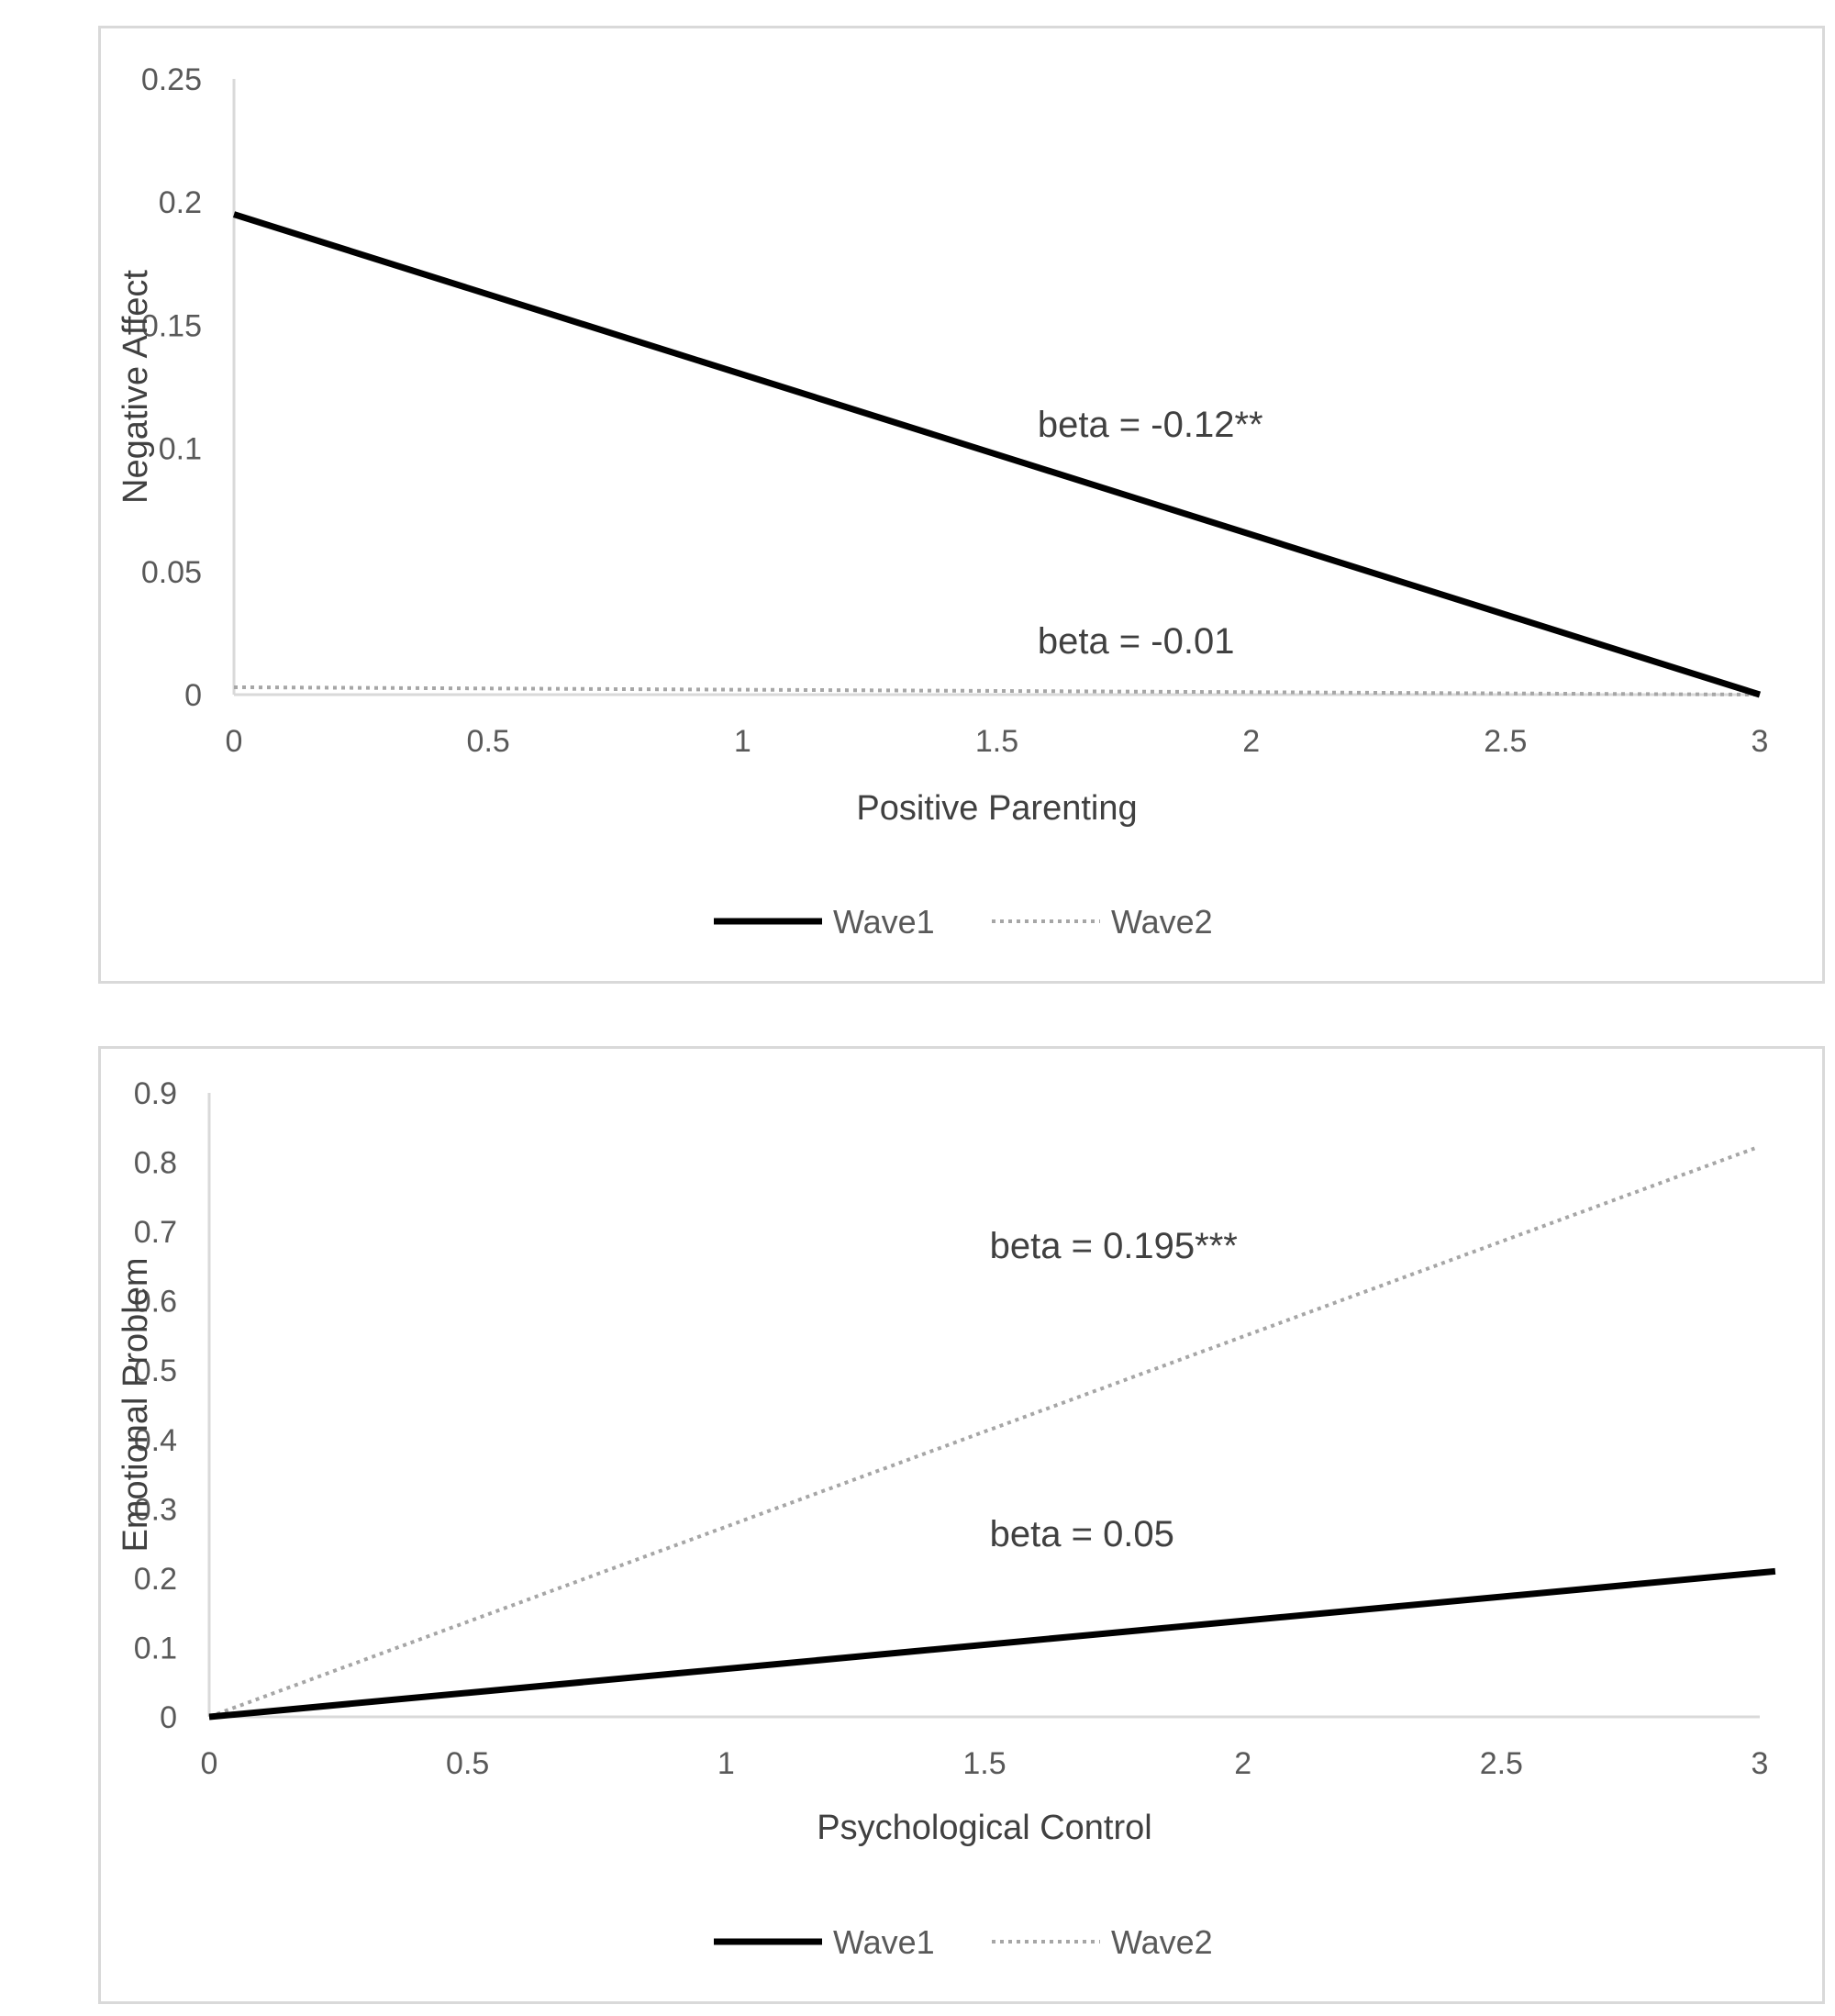  What do you see at coordinates (1114, 1246) in the screenshot?
I see `beta-annotation: beta = 0.195***` at bounding box center [1114, 1246].